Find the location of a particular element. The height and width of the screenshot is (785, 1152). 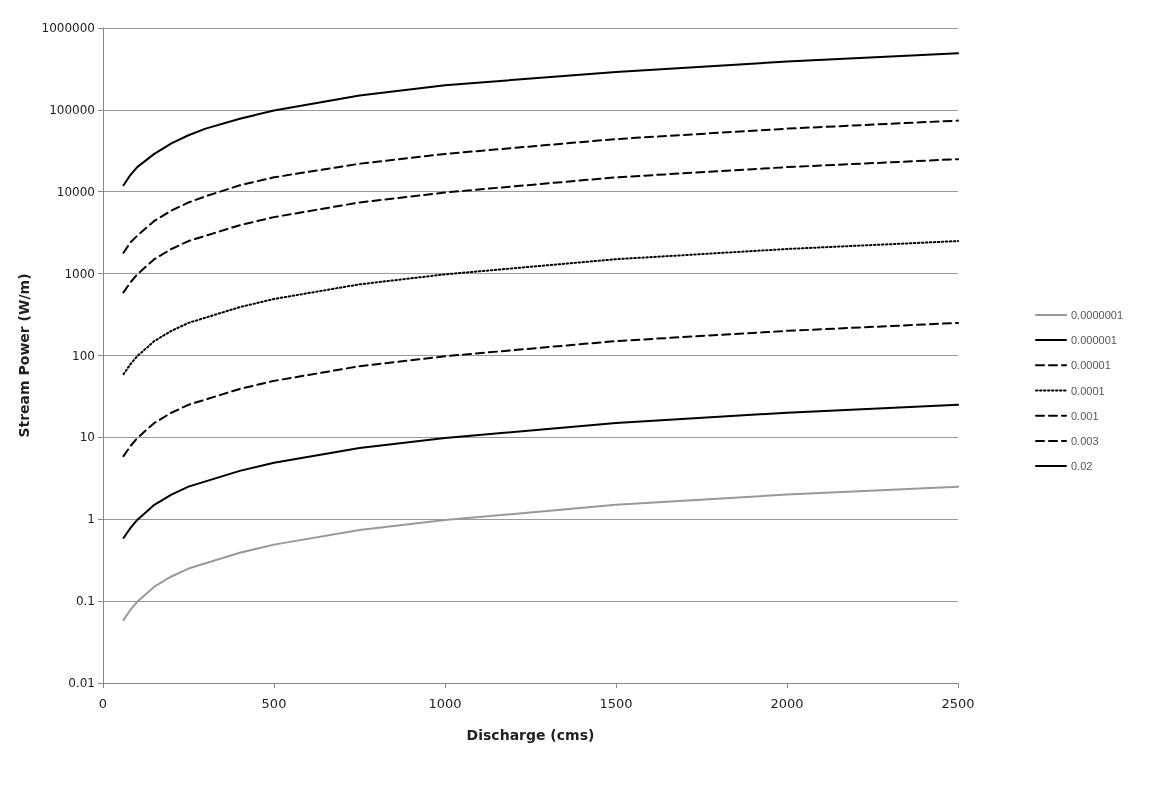

x-tick-label: 2000 is located at coordinates (787, 703).